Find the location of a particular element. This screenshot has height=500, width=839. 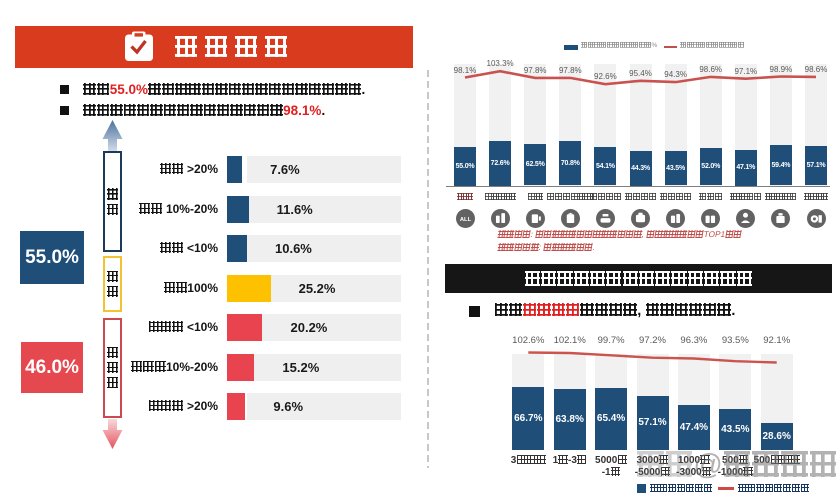

svg-text: ALL is located at coordinates (465, 219).